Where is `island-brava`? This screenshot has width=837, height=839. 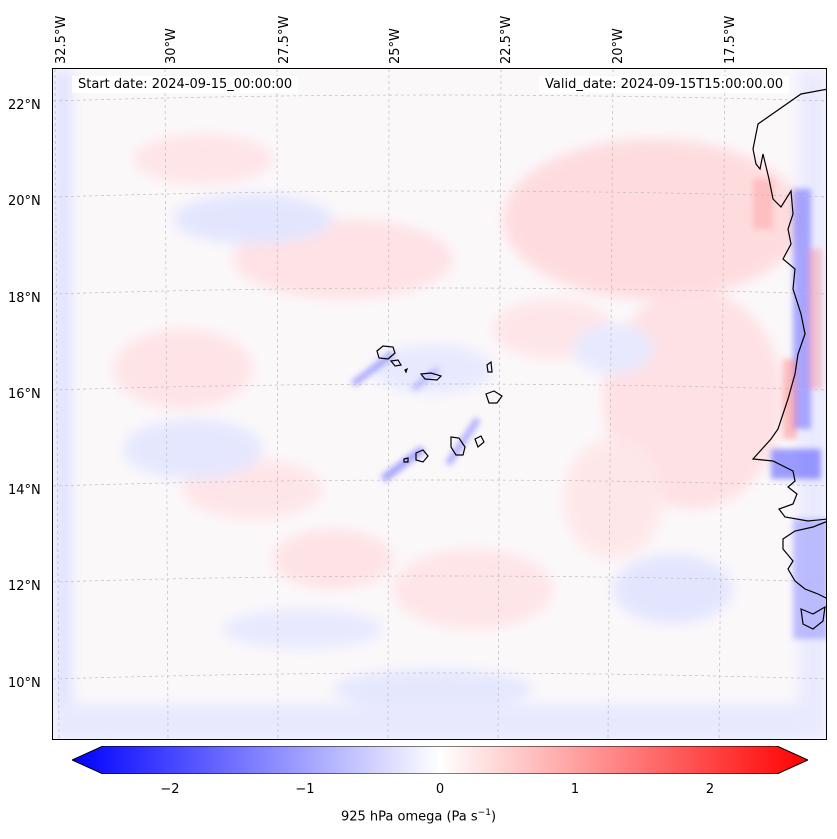 island-brava is located at coordinates (406, 460).